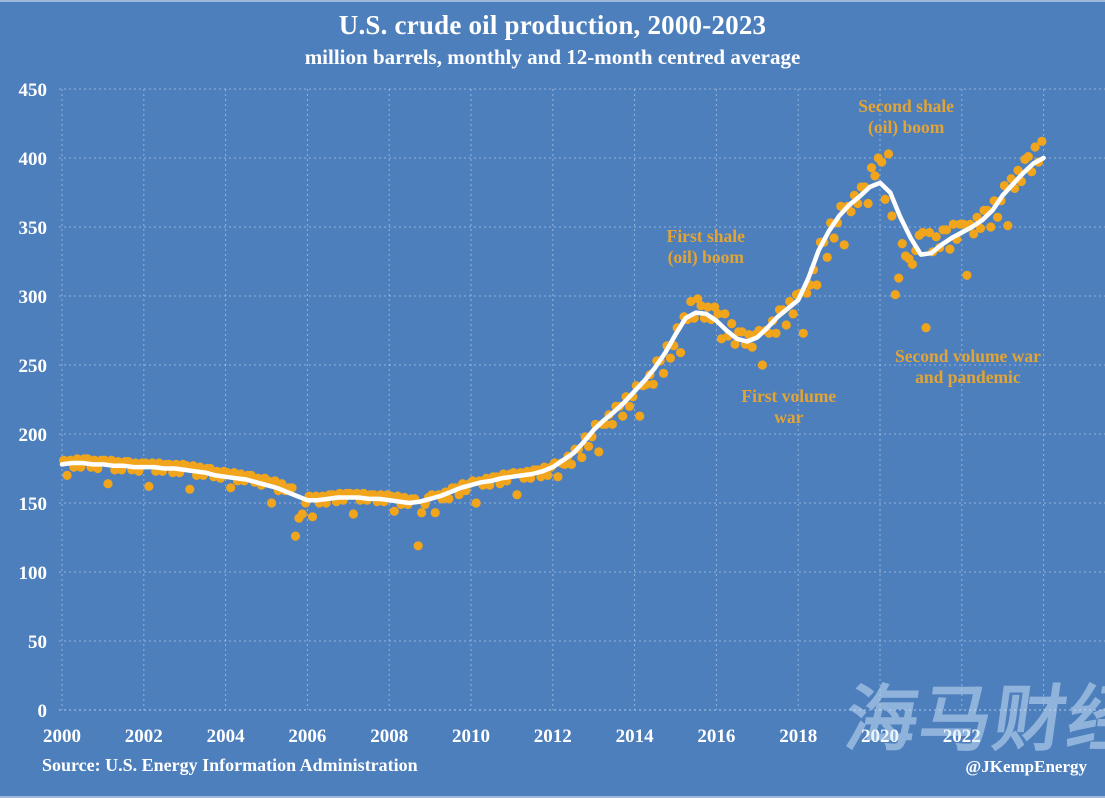 Image resolution: width=1105 pixels, height=798 pixels. Describe the element at coordinates (716, 736) in the screenshot. I see `x-tick-label: 2016` at that location.